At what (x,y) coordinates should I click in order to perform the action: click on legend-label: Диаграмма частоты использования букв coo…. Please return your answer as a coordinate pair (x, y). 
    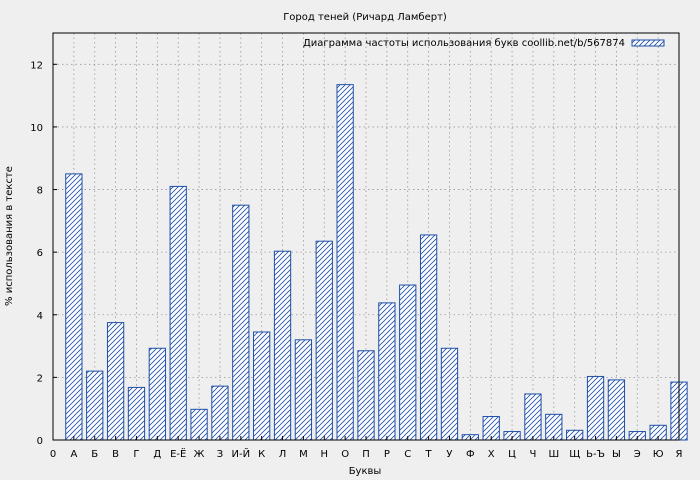
    Looking at the image, I should click on (464, 43).